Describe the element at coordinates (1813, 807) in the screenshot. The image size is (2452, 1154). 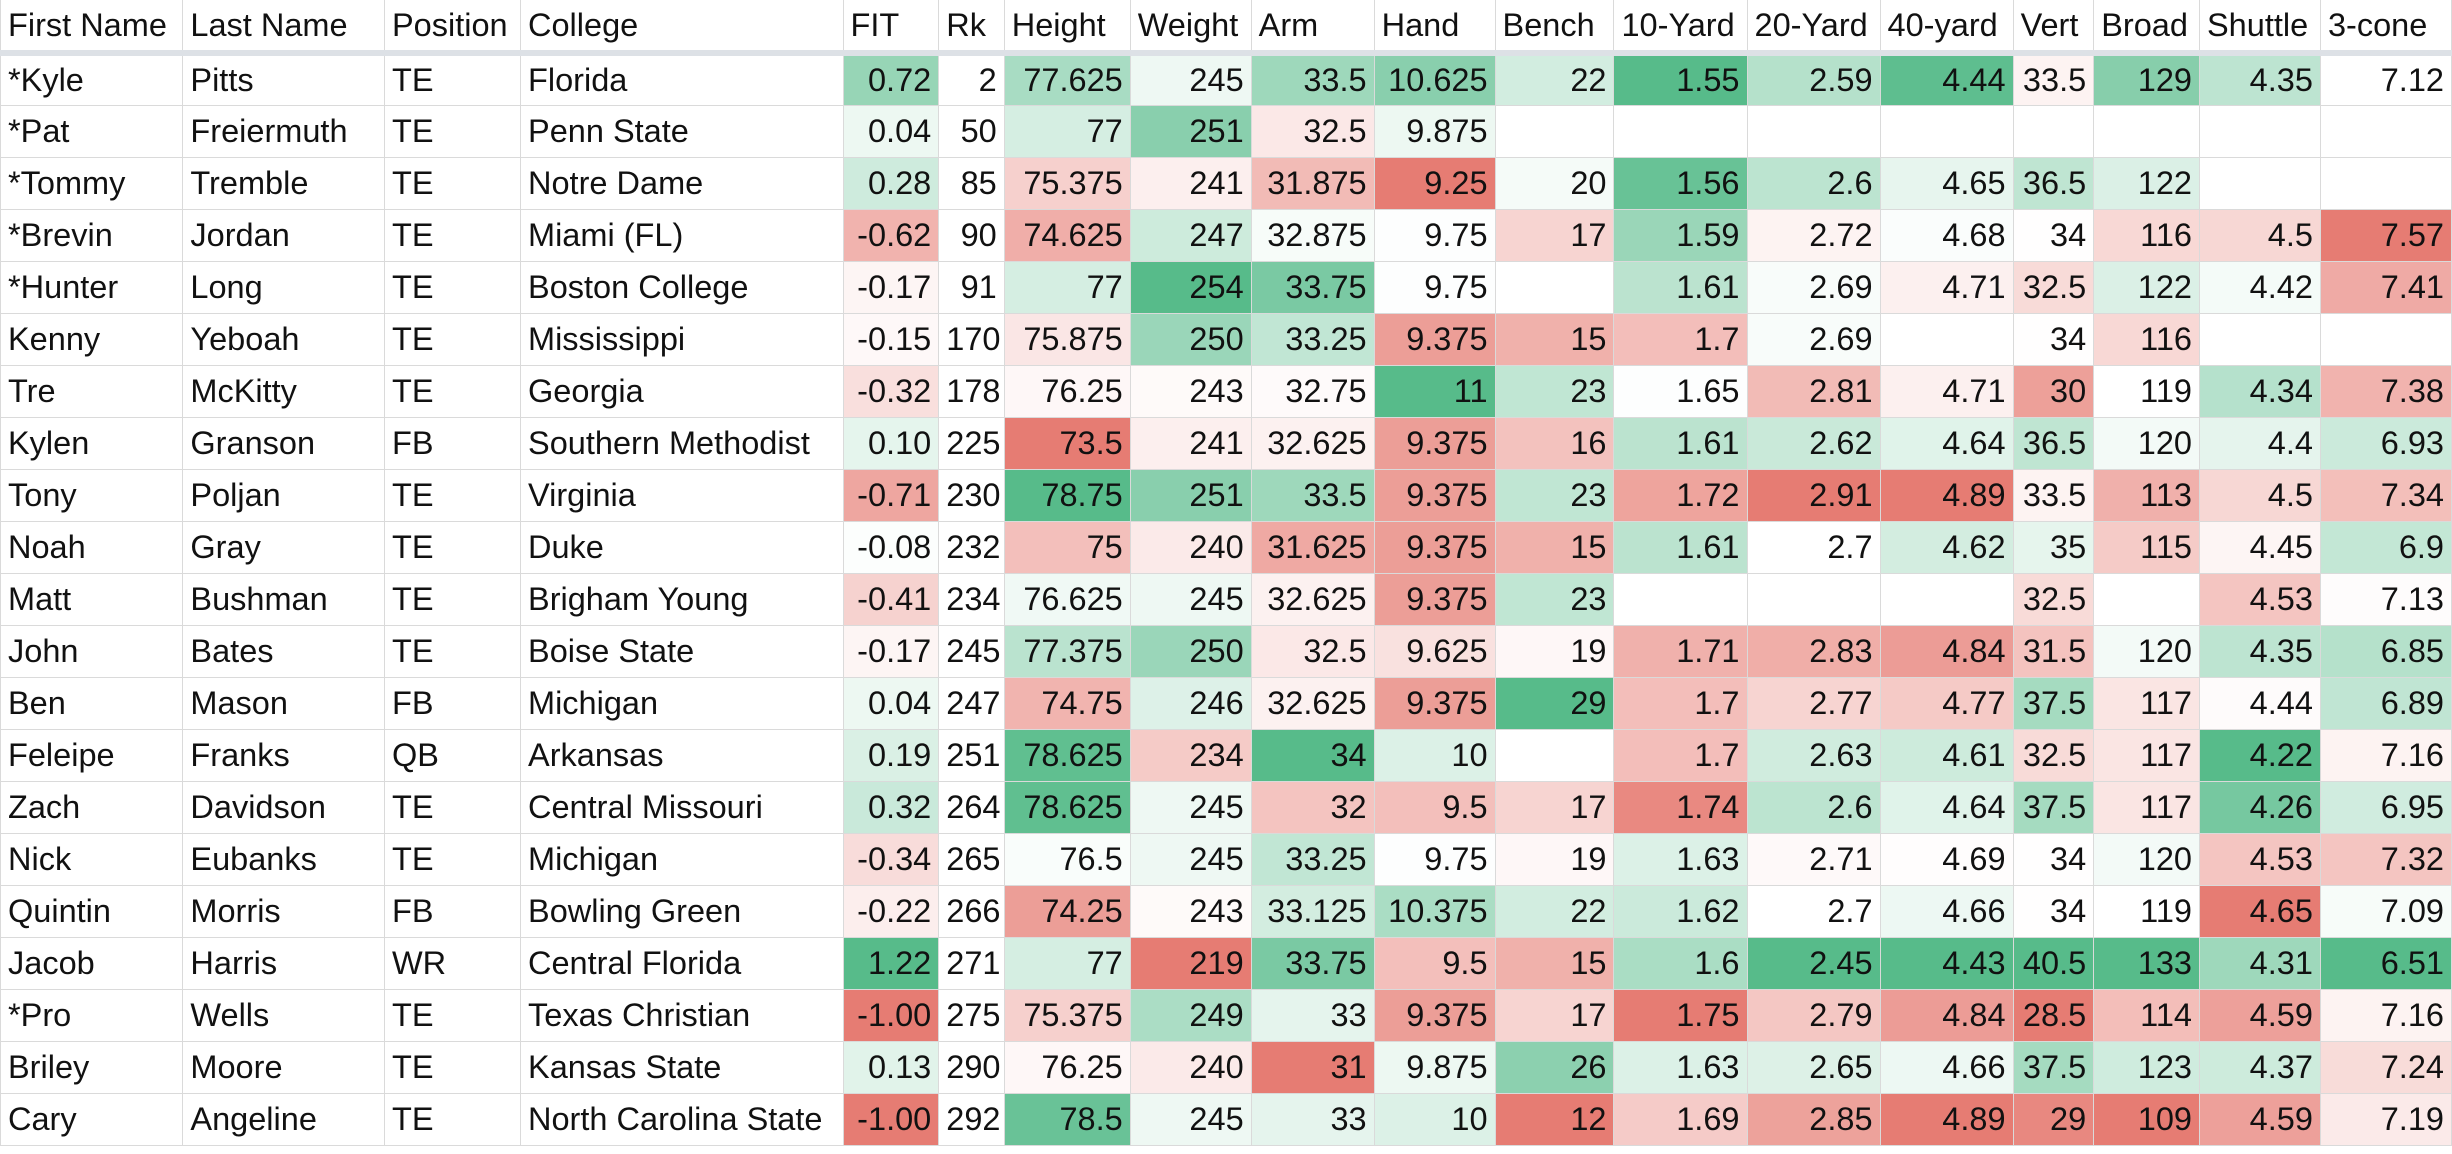
I see `cell-y20: 2.6` at that location.